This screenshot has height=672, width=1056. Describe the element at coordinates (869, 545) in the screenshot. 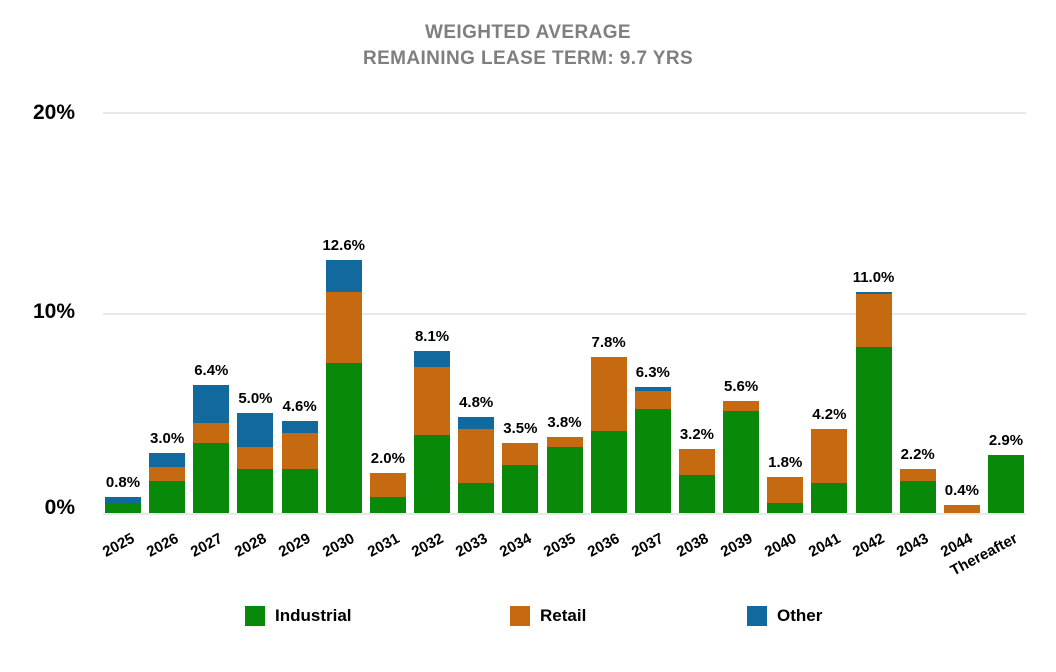

I see `x-axis-label-2042: 2042` at that location.